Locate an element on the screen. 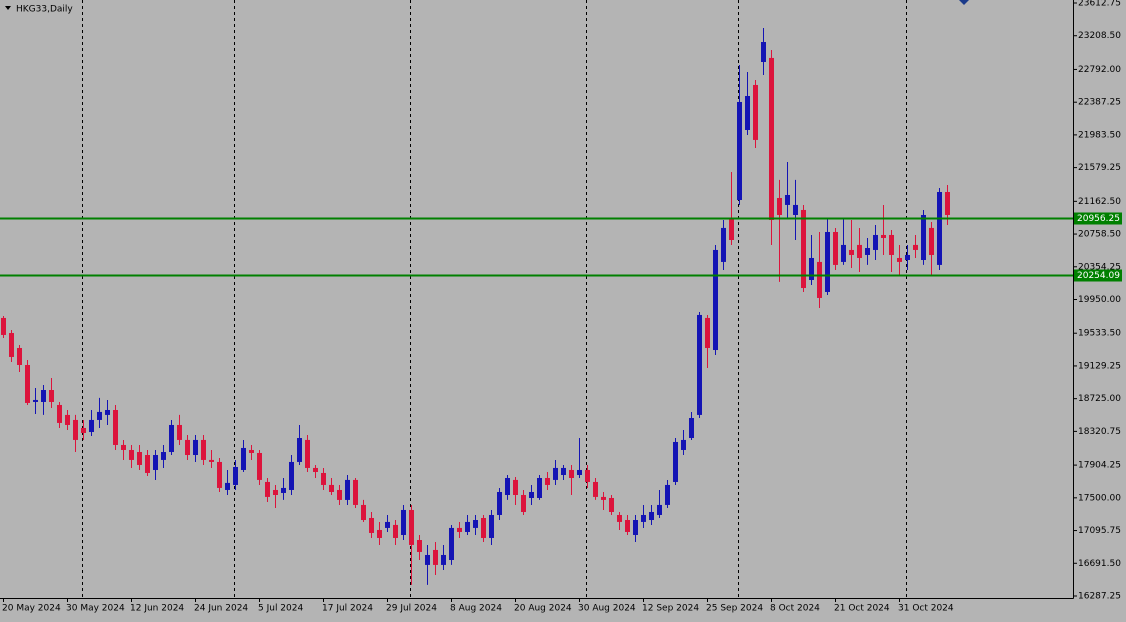 This screenshot has height=622, width=1126. x-tick-label: 8 Oct 2024 is located at coordinates (795, 609).